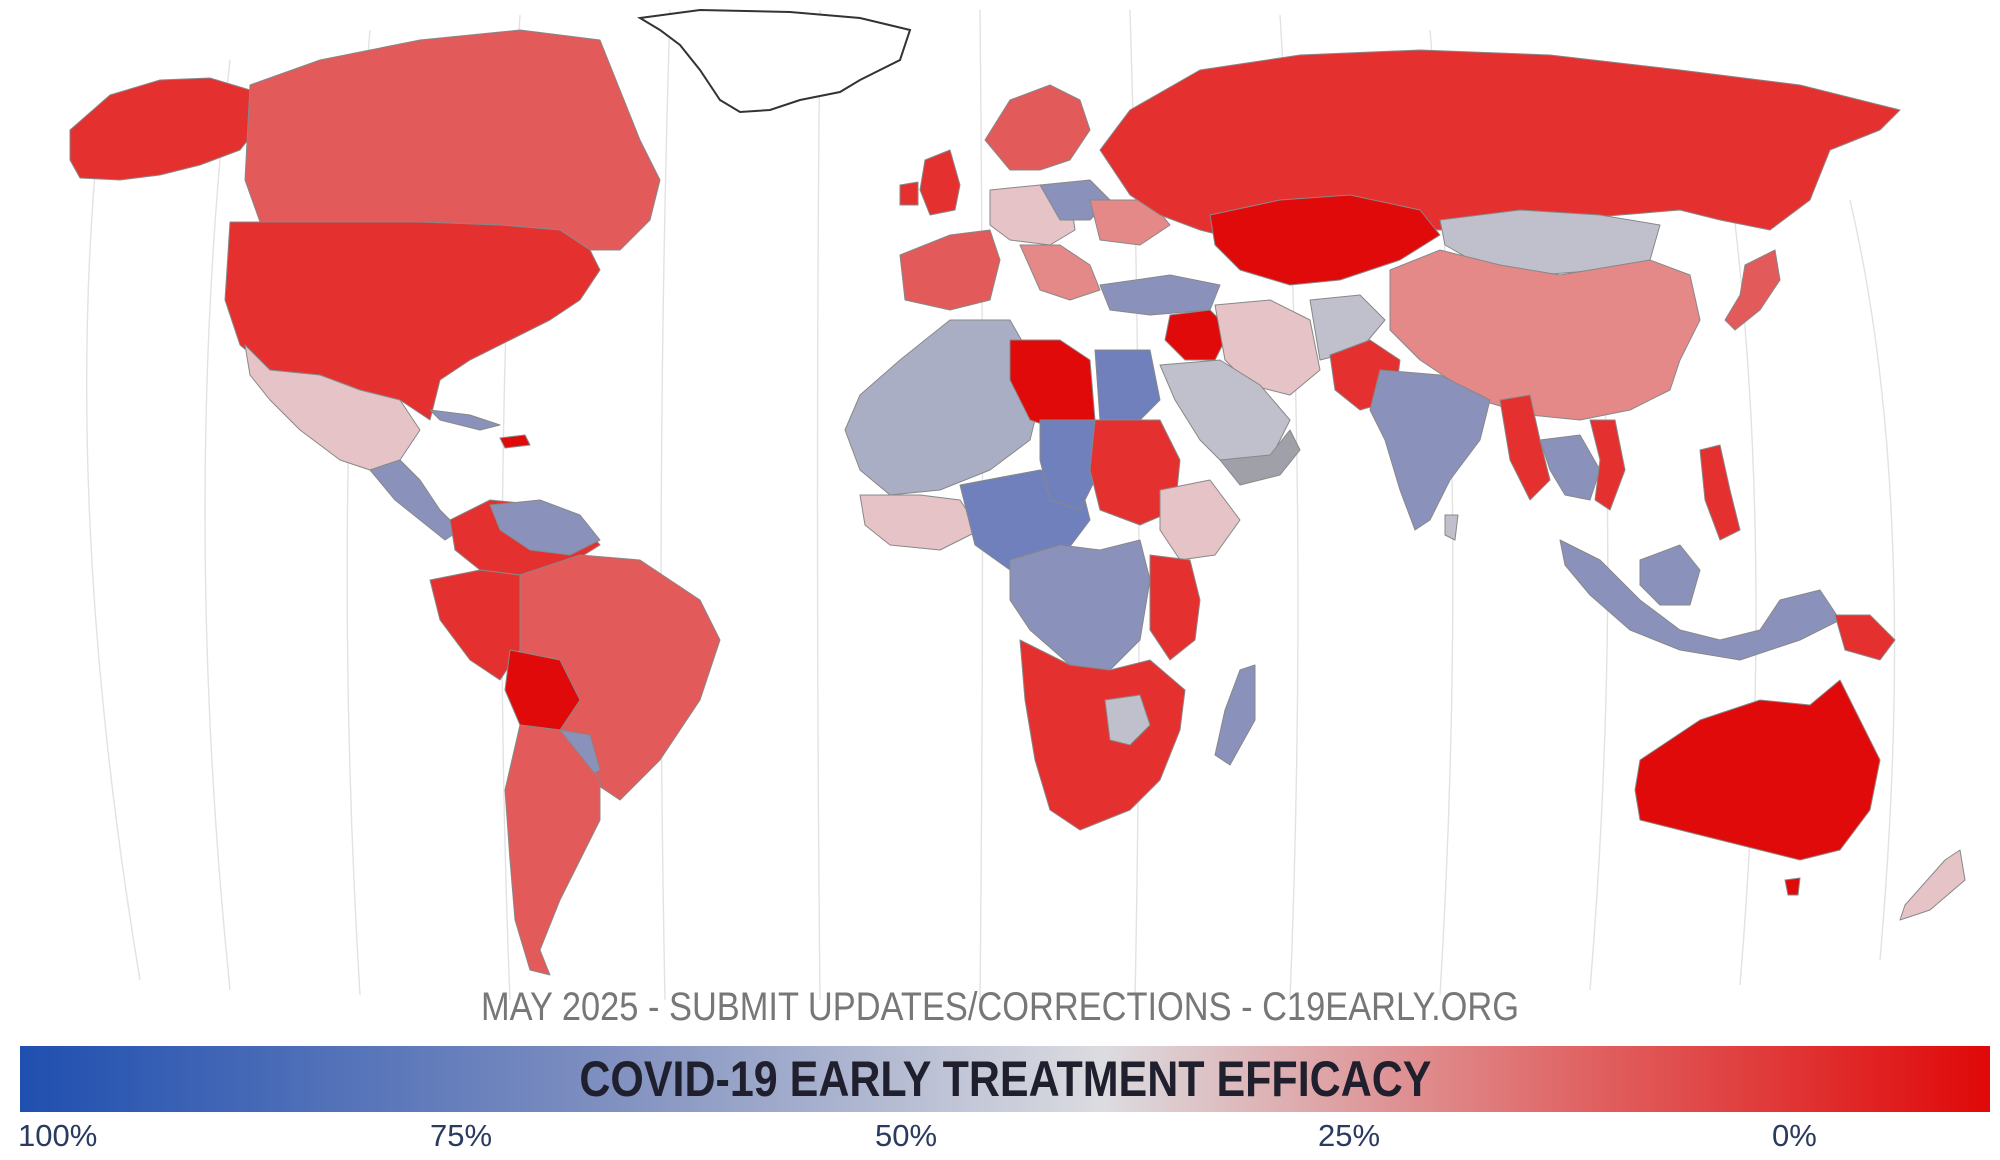 This screenshot has width=2000, height=1160. Describe the element at coordinates (1127, 385) in the screenshot. I see `country-egypt` at that location.